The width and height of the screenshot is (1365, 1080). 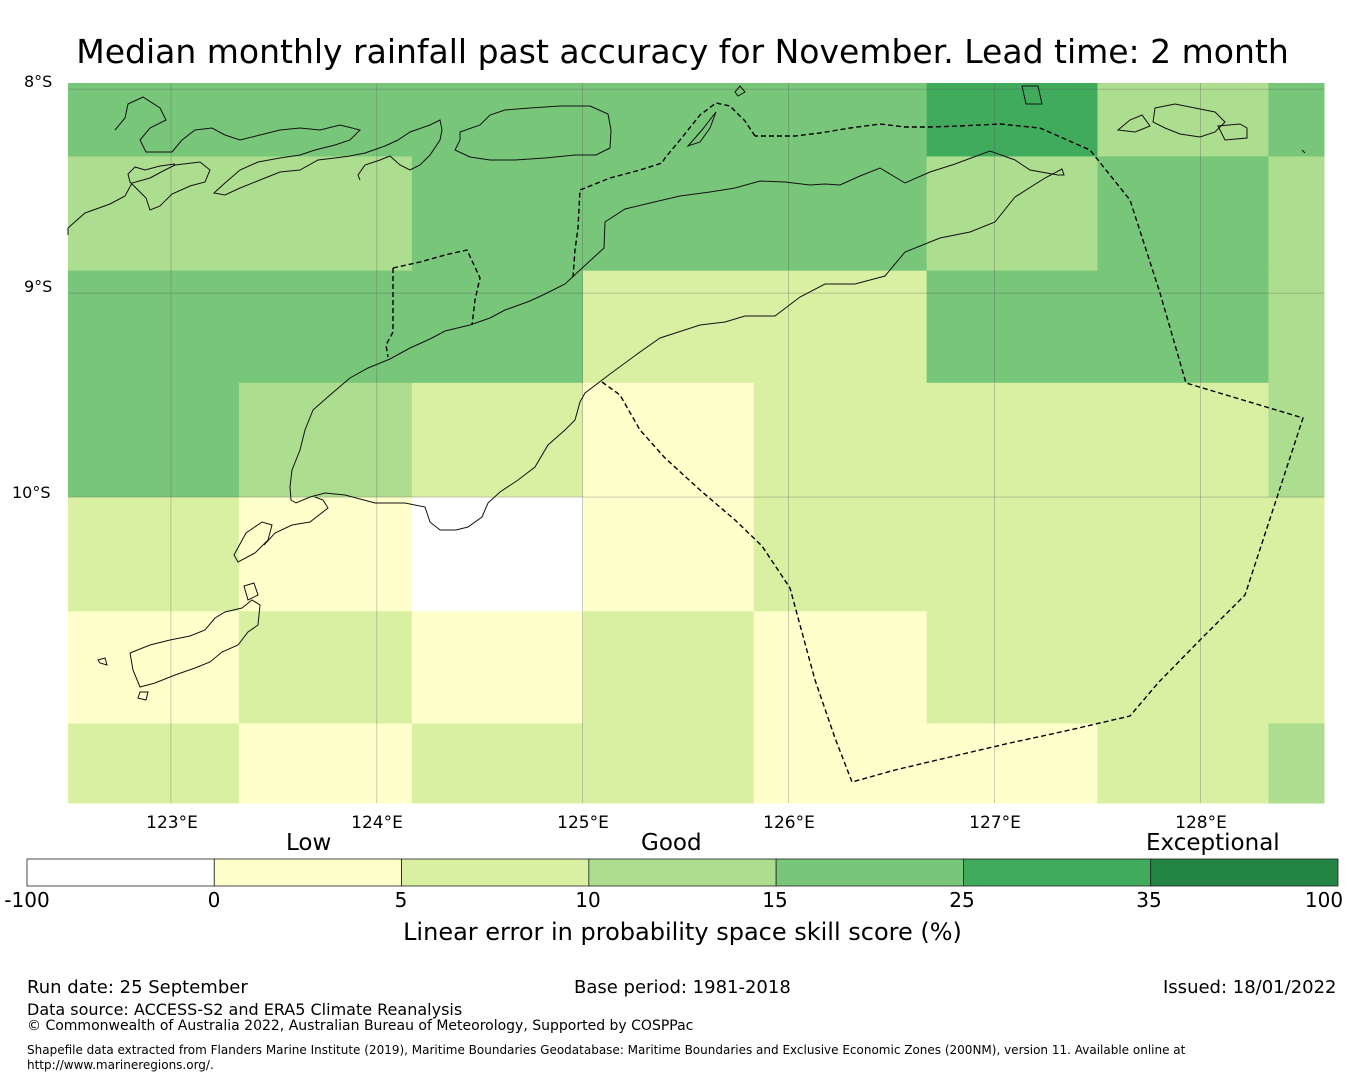 I want to click on ndana-coastline, so click(x=296, y=521).